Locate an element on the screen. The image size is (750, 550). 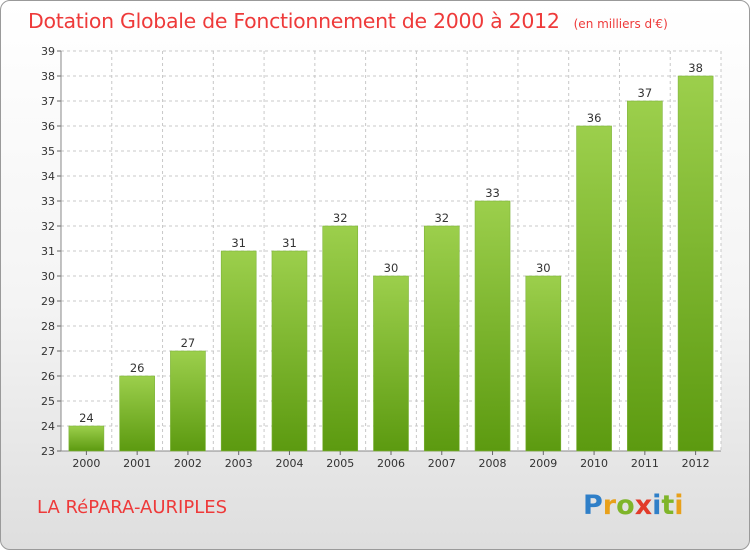
bar-value-label: 27 is located at coordinates (188, 343).